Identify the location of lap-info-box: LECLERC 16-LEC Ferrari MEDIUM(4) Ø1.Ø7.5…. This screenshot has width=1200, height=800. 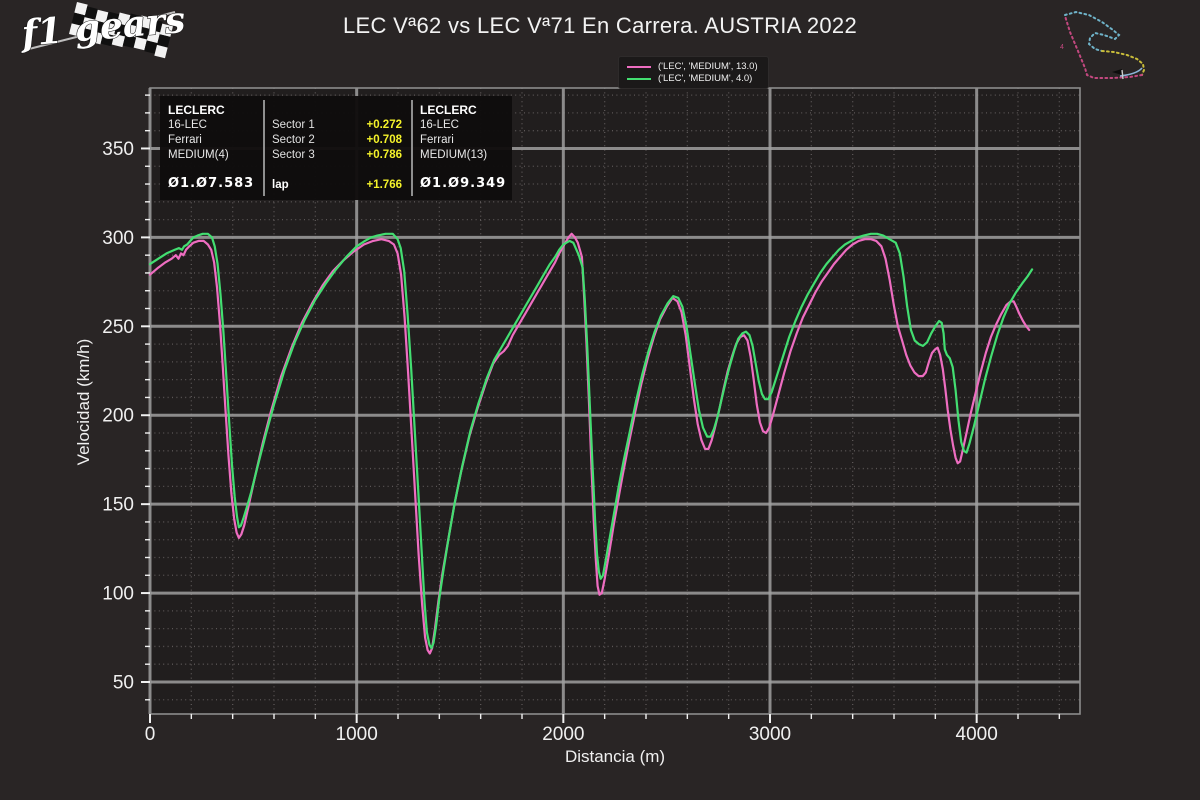
(336, 148).